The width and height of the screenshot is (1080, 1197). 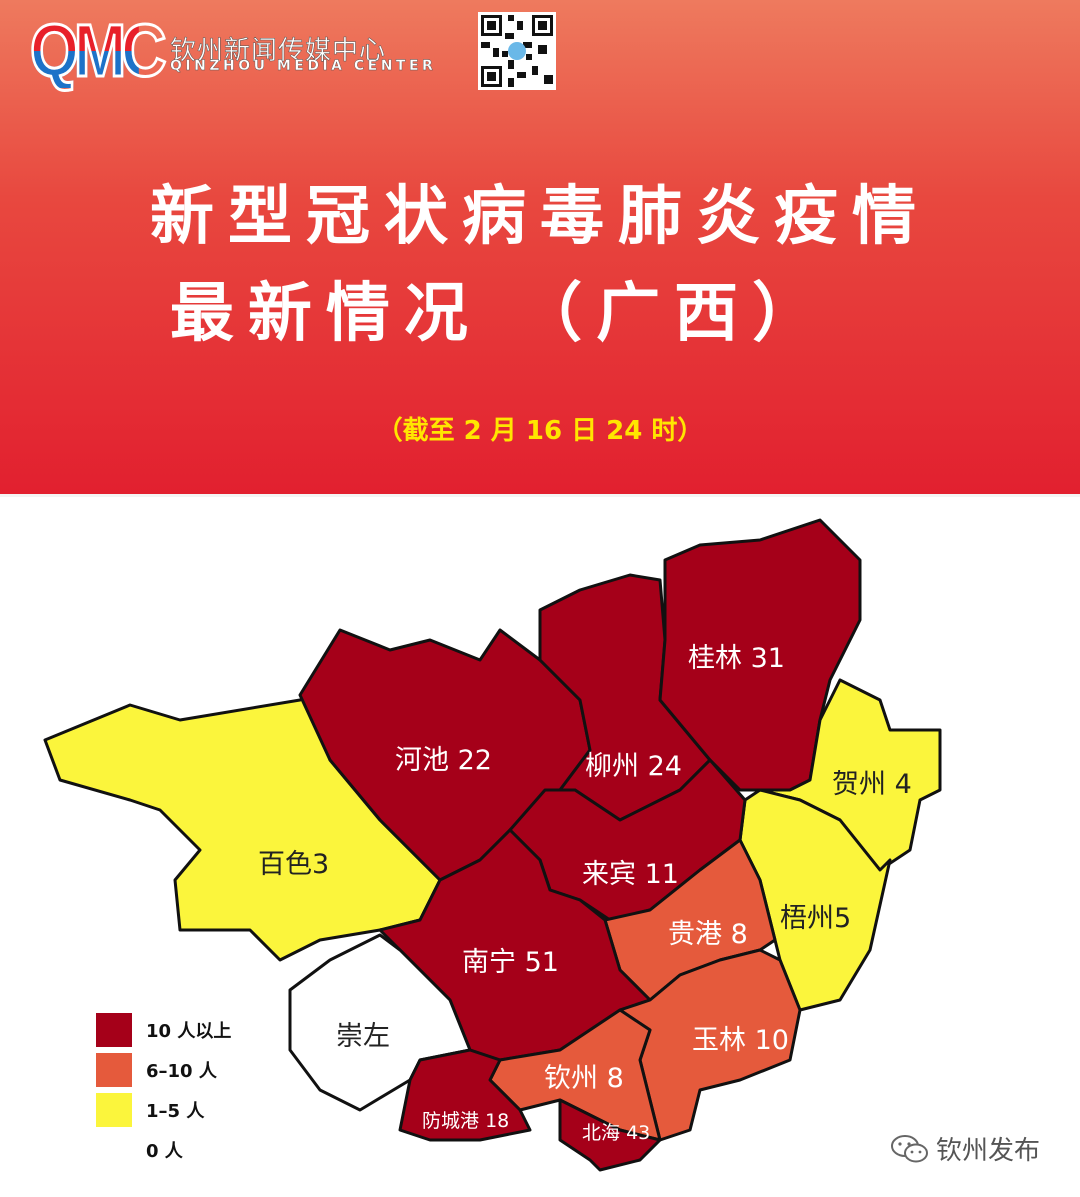 What do you see at coordinates (465, 1095) in the screenshot?
I see `region-fangchenggang` at bounding box center [465, 1095].